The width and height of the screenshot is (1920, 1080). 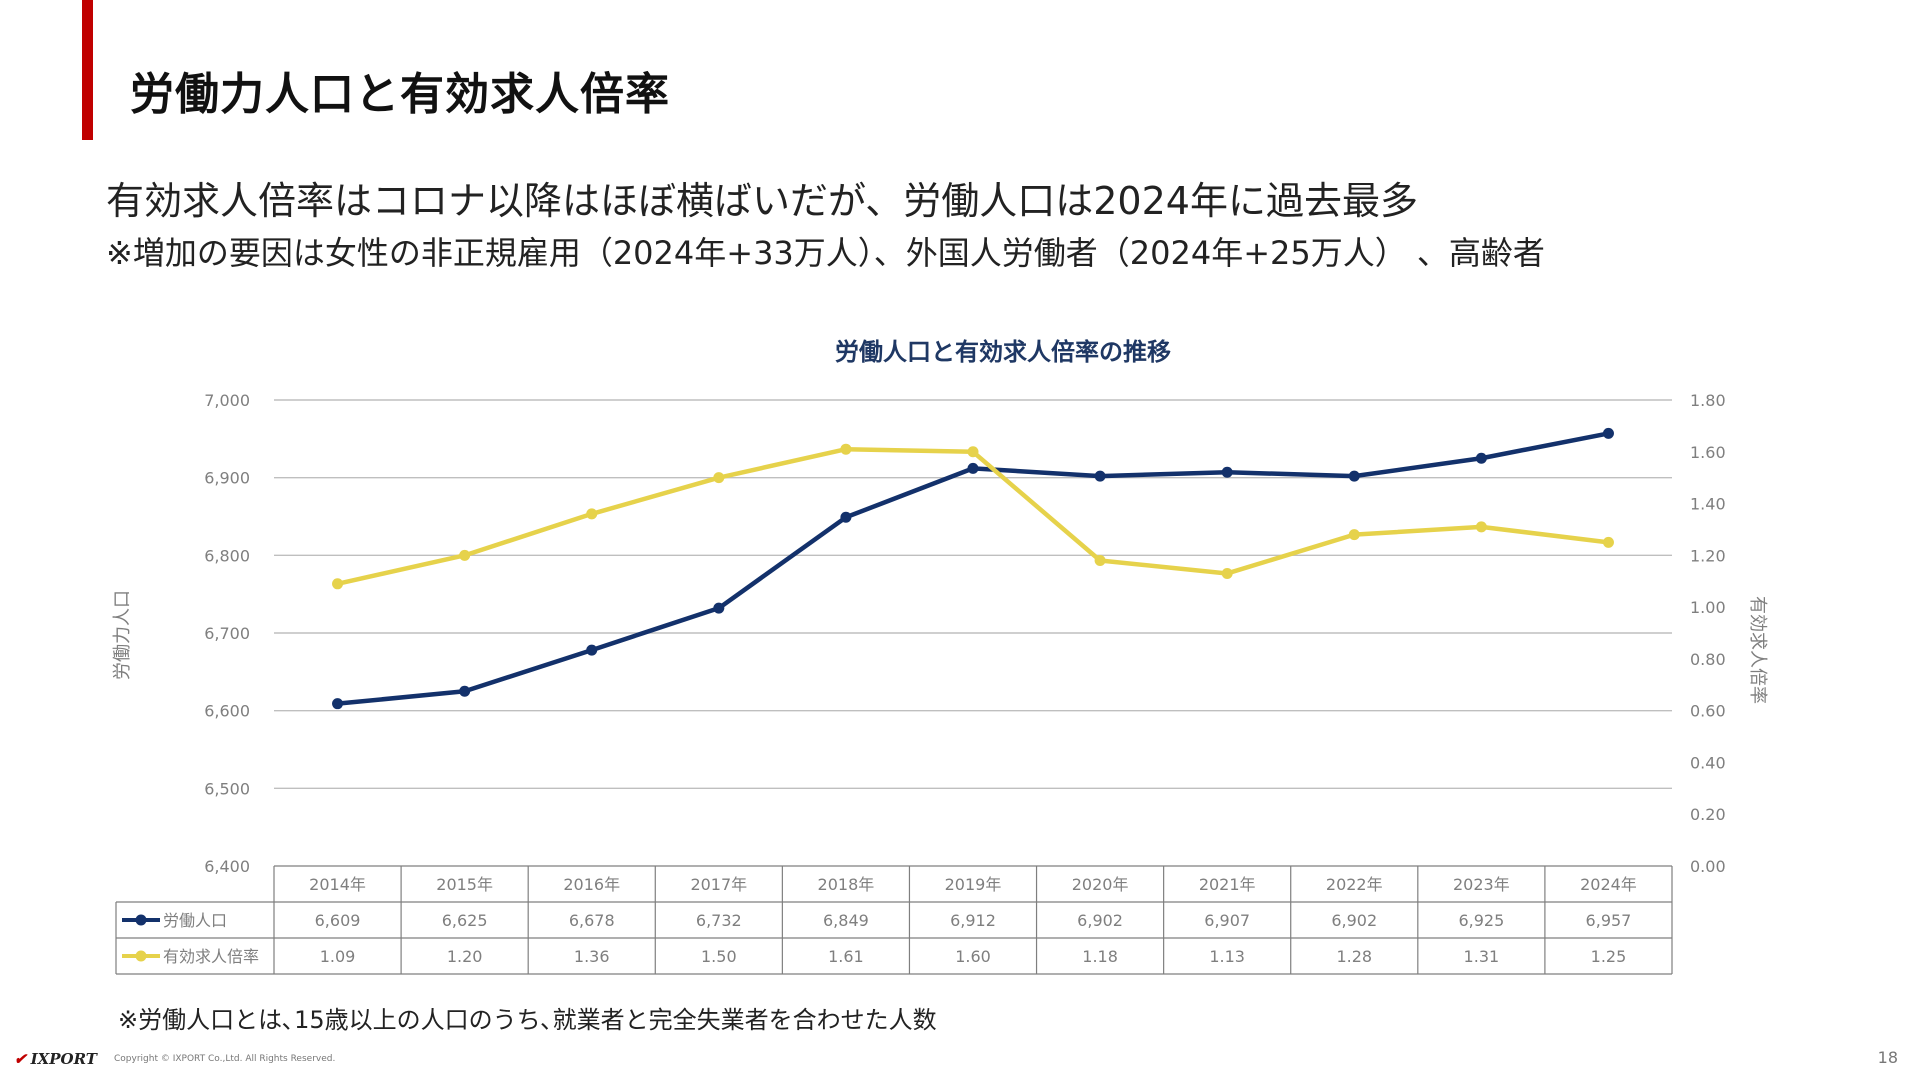 What do you see at coordinates (973, 884) in the screenshot?
I see `x-axis-tick: 2019年` at bounding box center [973, 884].